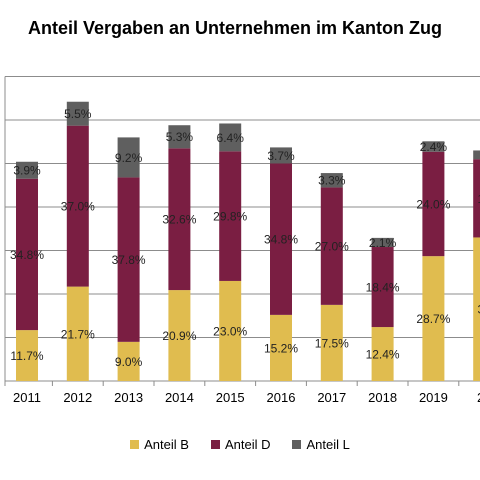 The width and height of the screenshot is (480, 480). I want to click on data-label: 5.3%, so click(180, 137).